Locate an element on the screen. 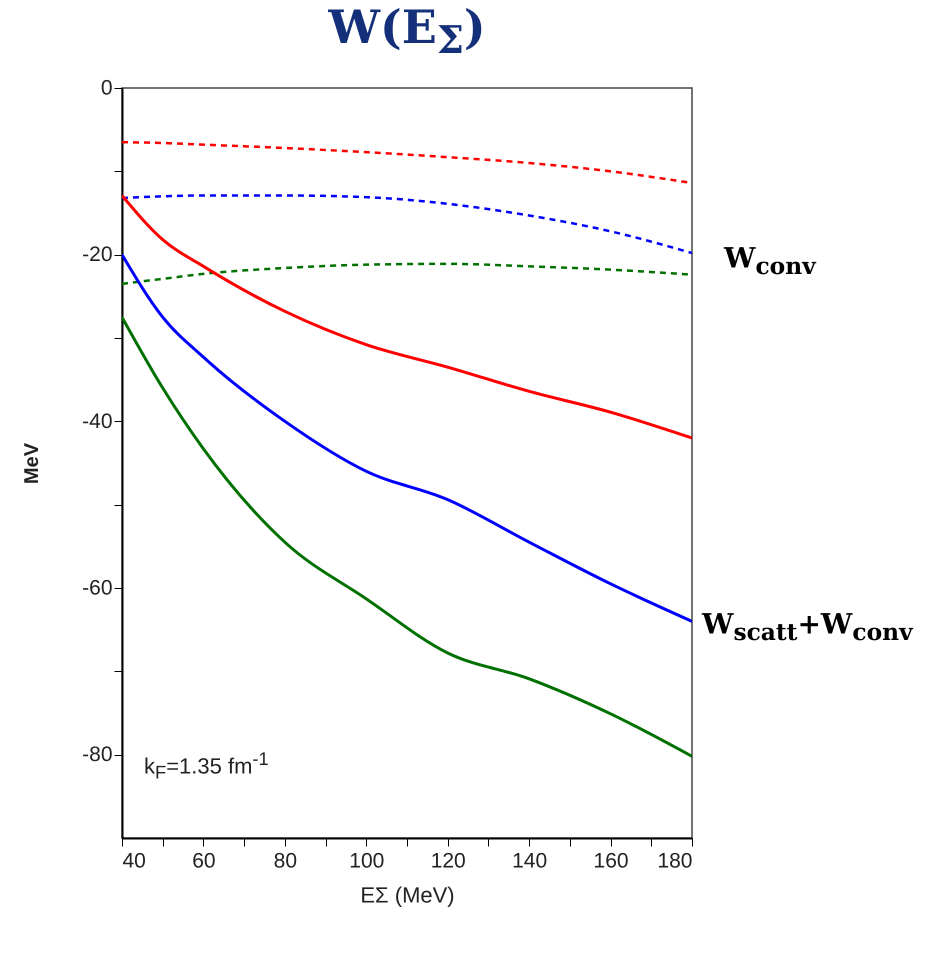 The height and width of the screenshot is (975, 945). x-tick-label: 60 is located at coordinates (204, 861).